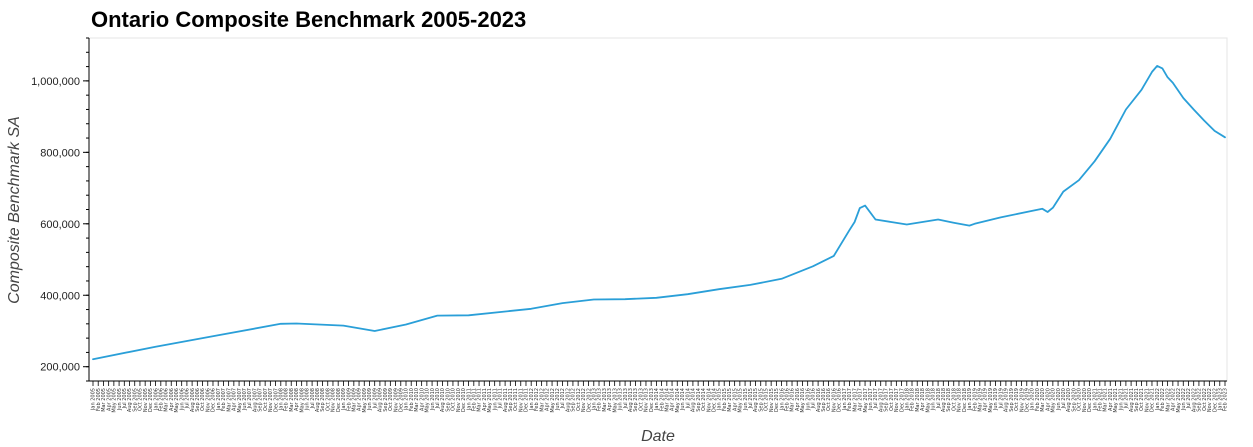 The width and height of the screenshot is (1253, 447). Describe the element at coordinates (834, 400) in the screenshot. I see `x-tick-label: Nov 2016` at that location.